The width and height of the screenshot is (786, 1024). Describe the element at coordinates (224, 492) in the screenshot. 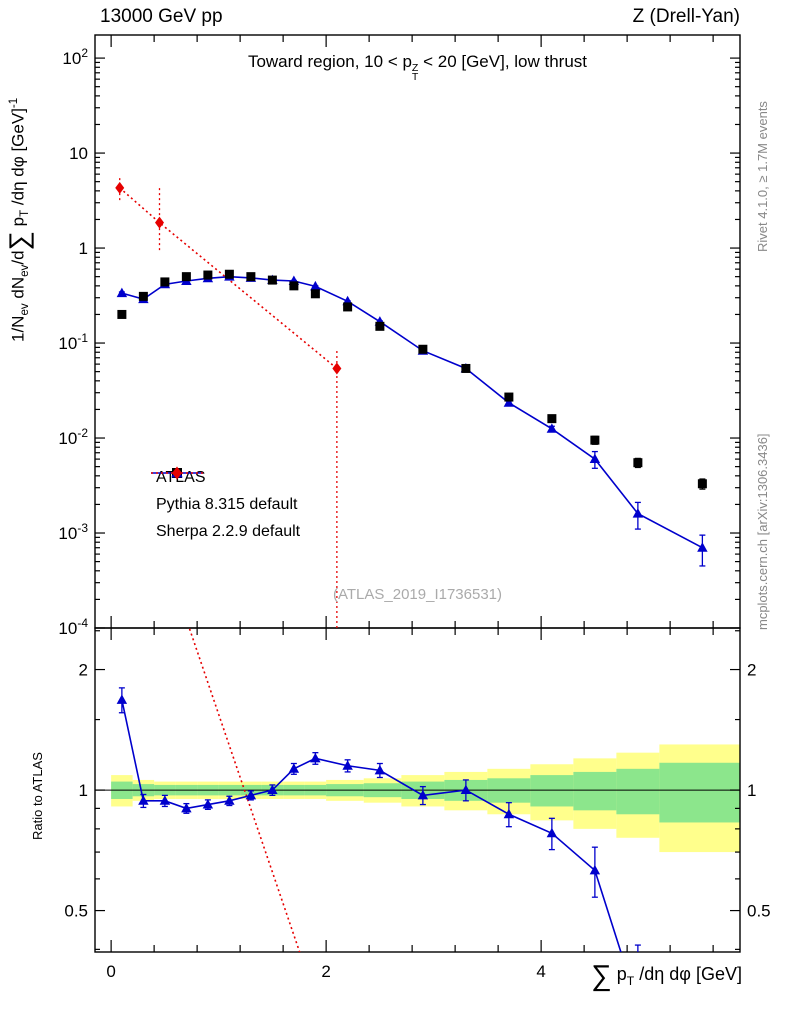

I see `legend-item-pythia-8-315-default: Pythia 8.315 default` at that location.